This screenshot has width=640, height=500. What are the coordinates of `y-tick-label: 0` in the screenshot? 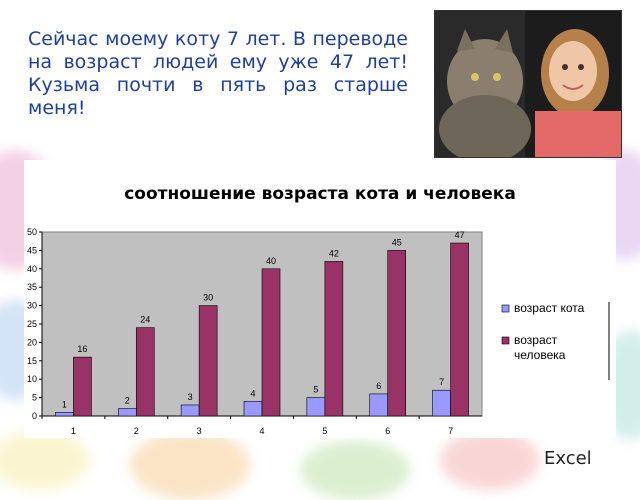 It's located at (34, 416).